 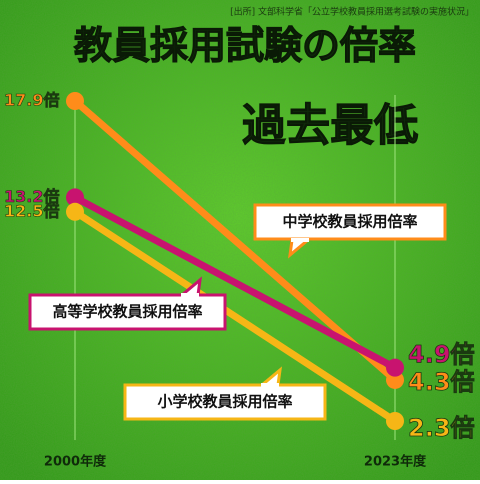 What do you see at coordinates (330, 125) in the screenshot?
I see `chart-title: 過去最低` at bounding box center [330, 125].